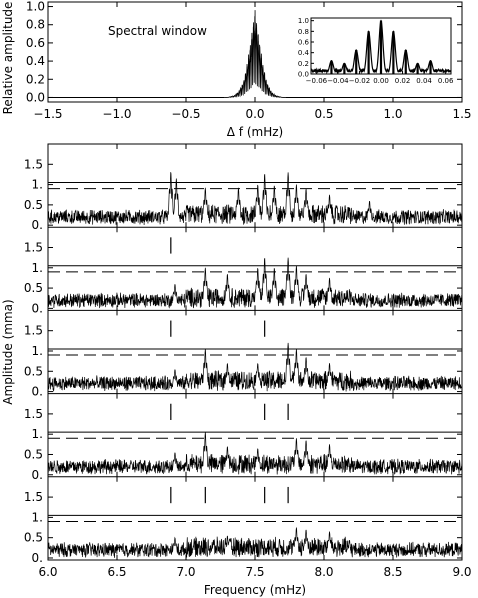  I want to click on spectral-window-x-label: Δ f (mHz), so click(255, 132).